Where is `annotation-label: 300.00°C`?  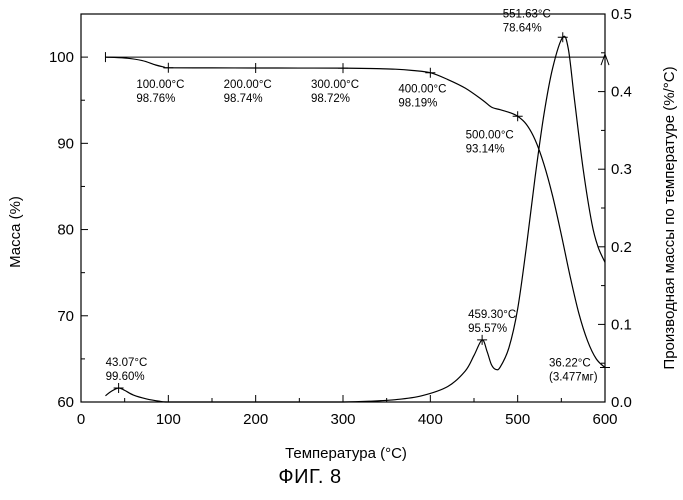
annotation-label: 300.00°C is located at coordinates (335, 85).